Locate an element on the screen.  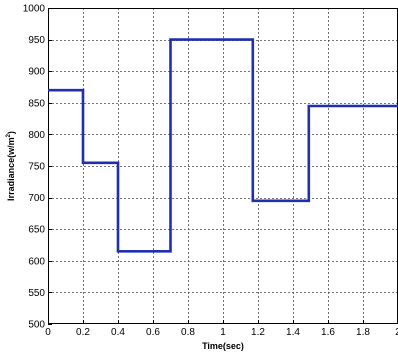
y-tick-label: 650 is located at coordinates (36, 230).